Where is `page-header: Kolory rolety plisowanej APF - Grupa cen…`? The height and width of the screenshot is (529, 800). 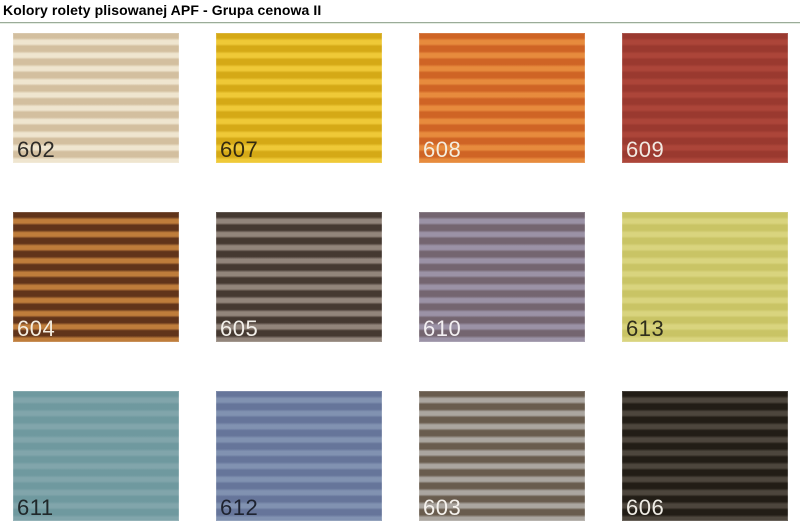 page-header: Kolory rolety plisowanej APF - Grupa cen… is located at coordinates (400, 9).